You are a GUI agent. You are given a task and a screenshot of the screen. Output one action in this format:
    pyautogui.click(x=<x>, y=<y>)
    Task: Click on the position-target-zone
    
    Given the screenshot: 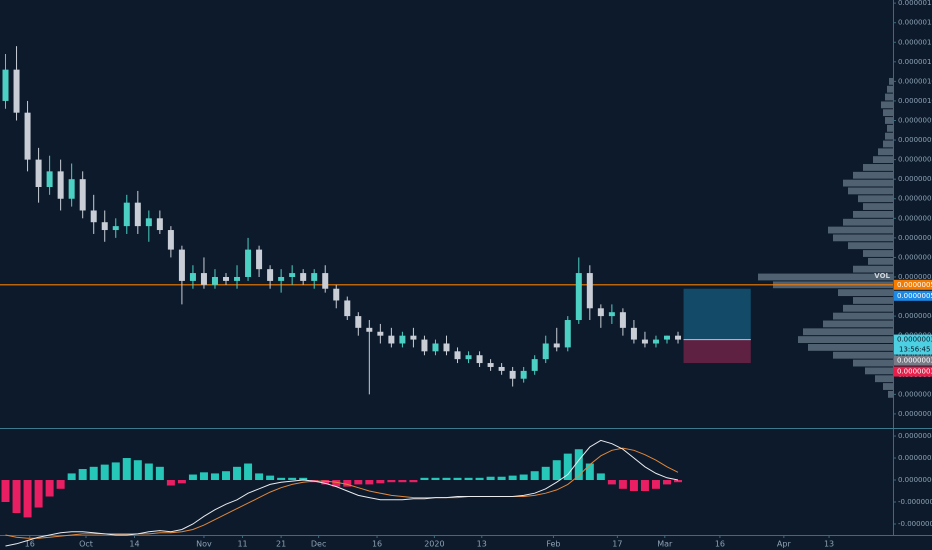 What is the action you would take?
    pyautogui.click(x=717, y=314)
    